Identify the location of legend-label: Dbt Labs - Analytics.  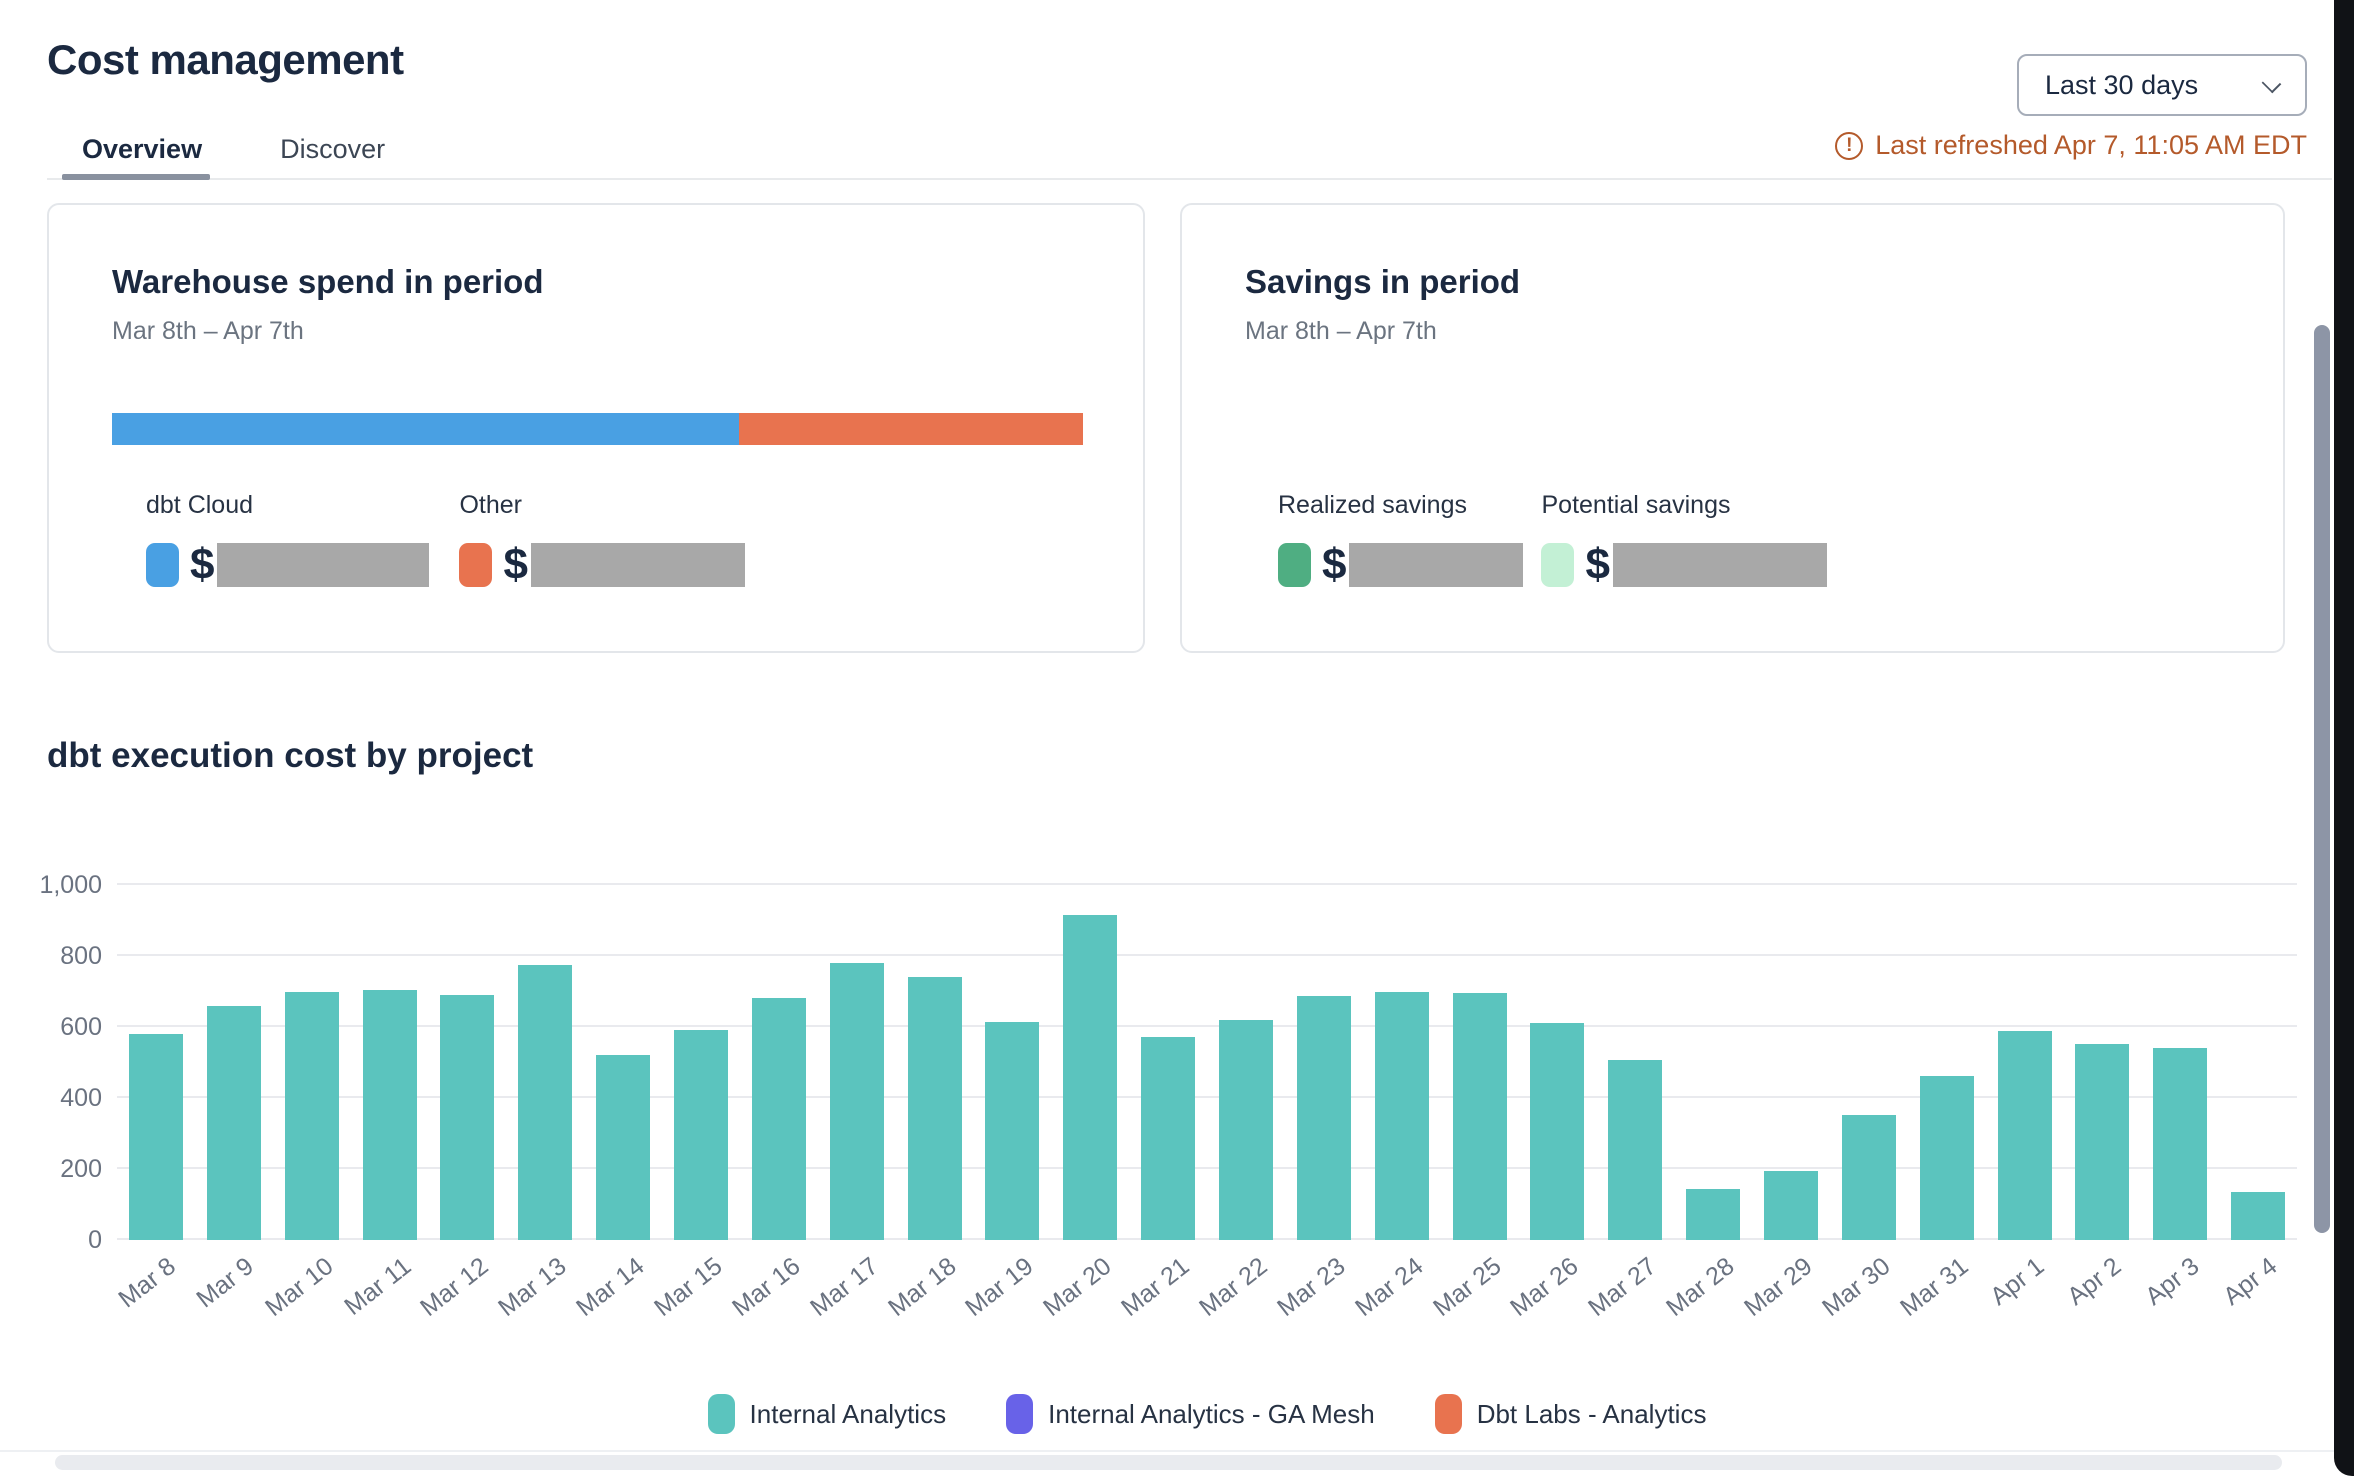
(1591, 1413).